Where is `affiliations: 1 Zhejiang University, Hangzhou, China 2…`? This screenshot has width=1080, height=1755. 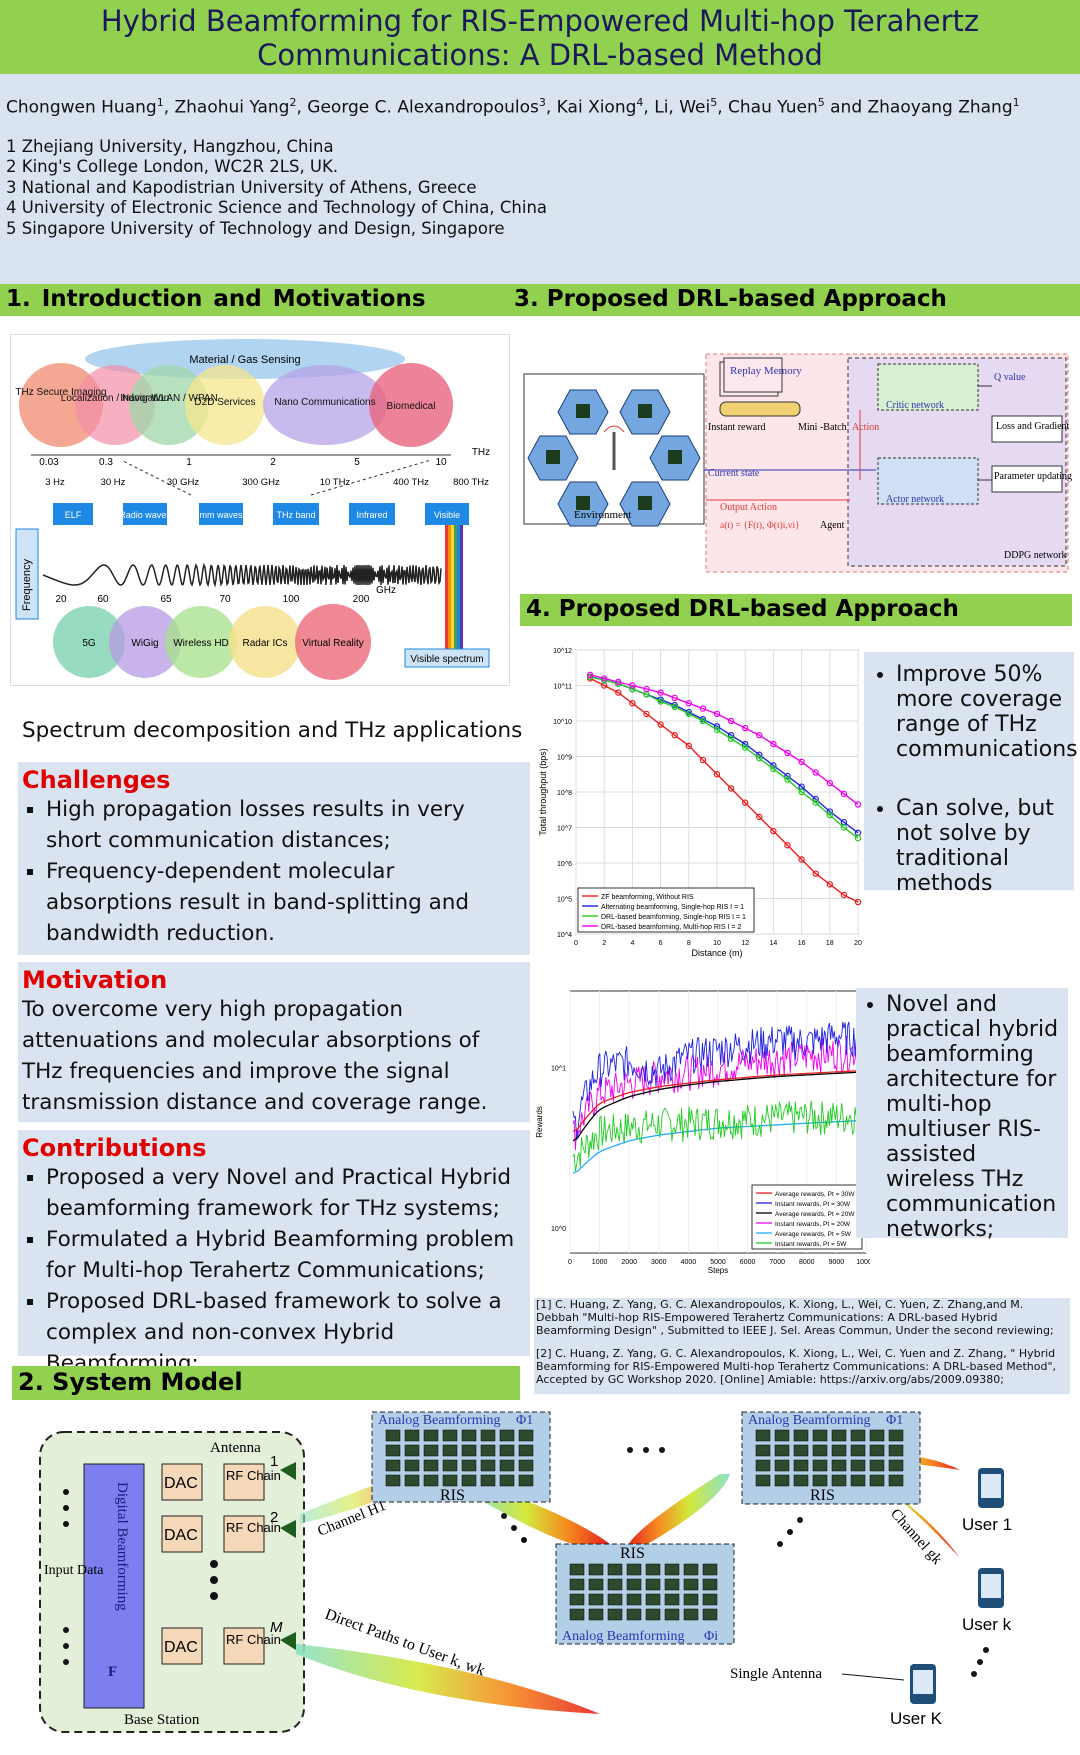 affiliations: 1 Zhejiang University, Hangzhou, China 2… is located at coordinates (540, 188).